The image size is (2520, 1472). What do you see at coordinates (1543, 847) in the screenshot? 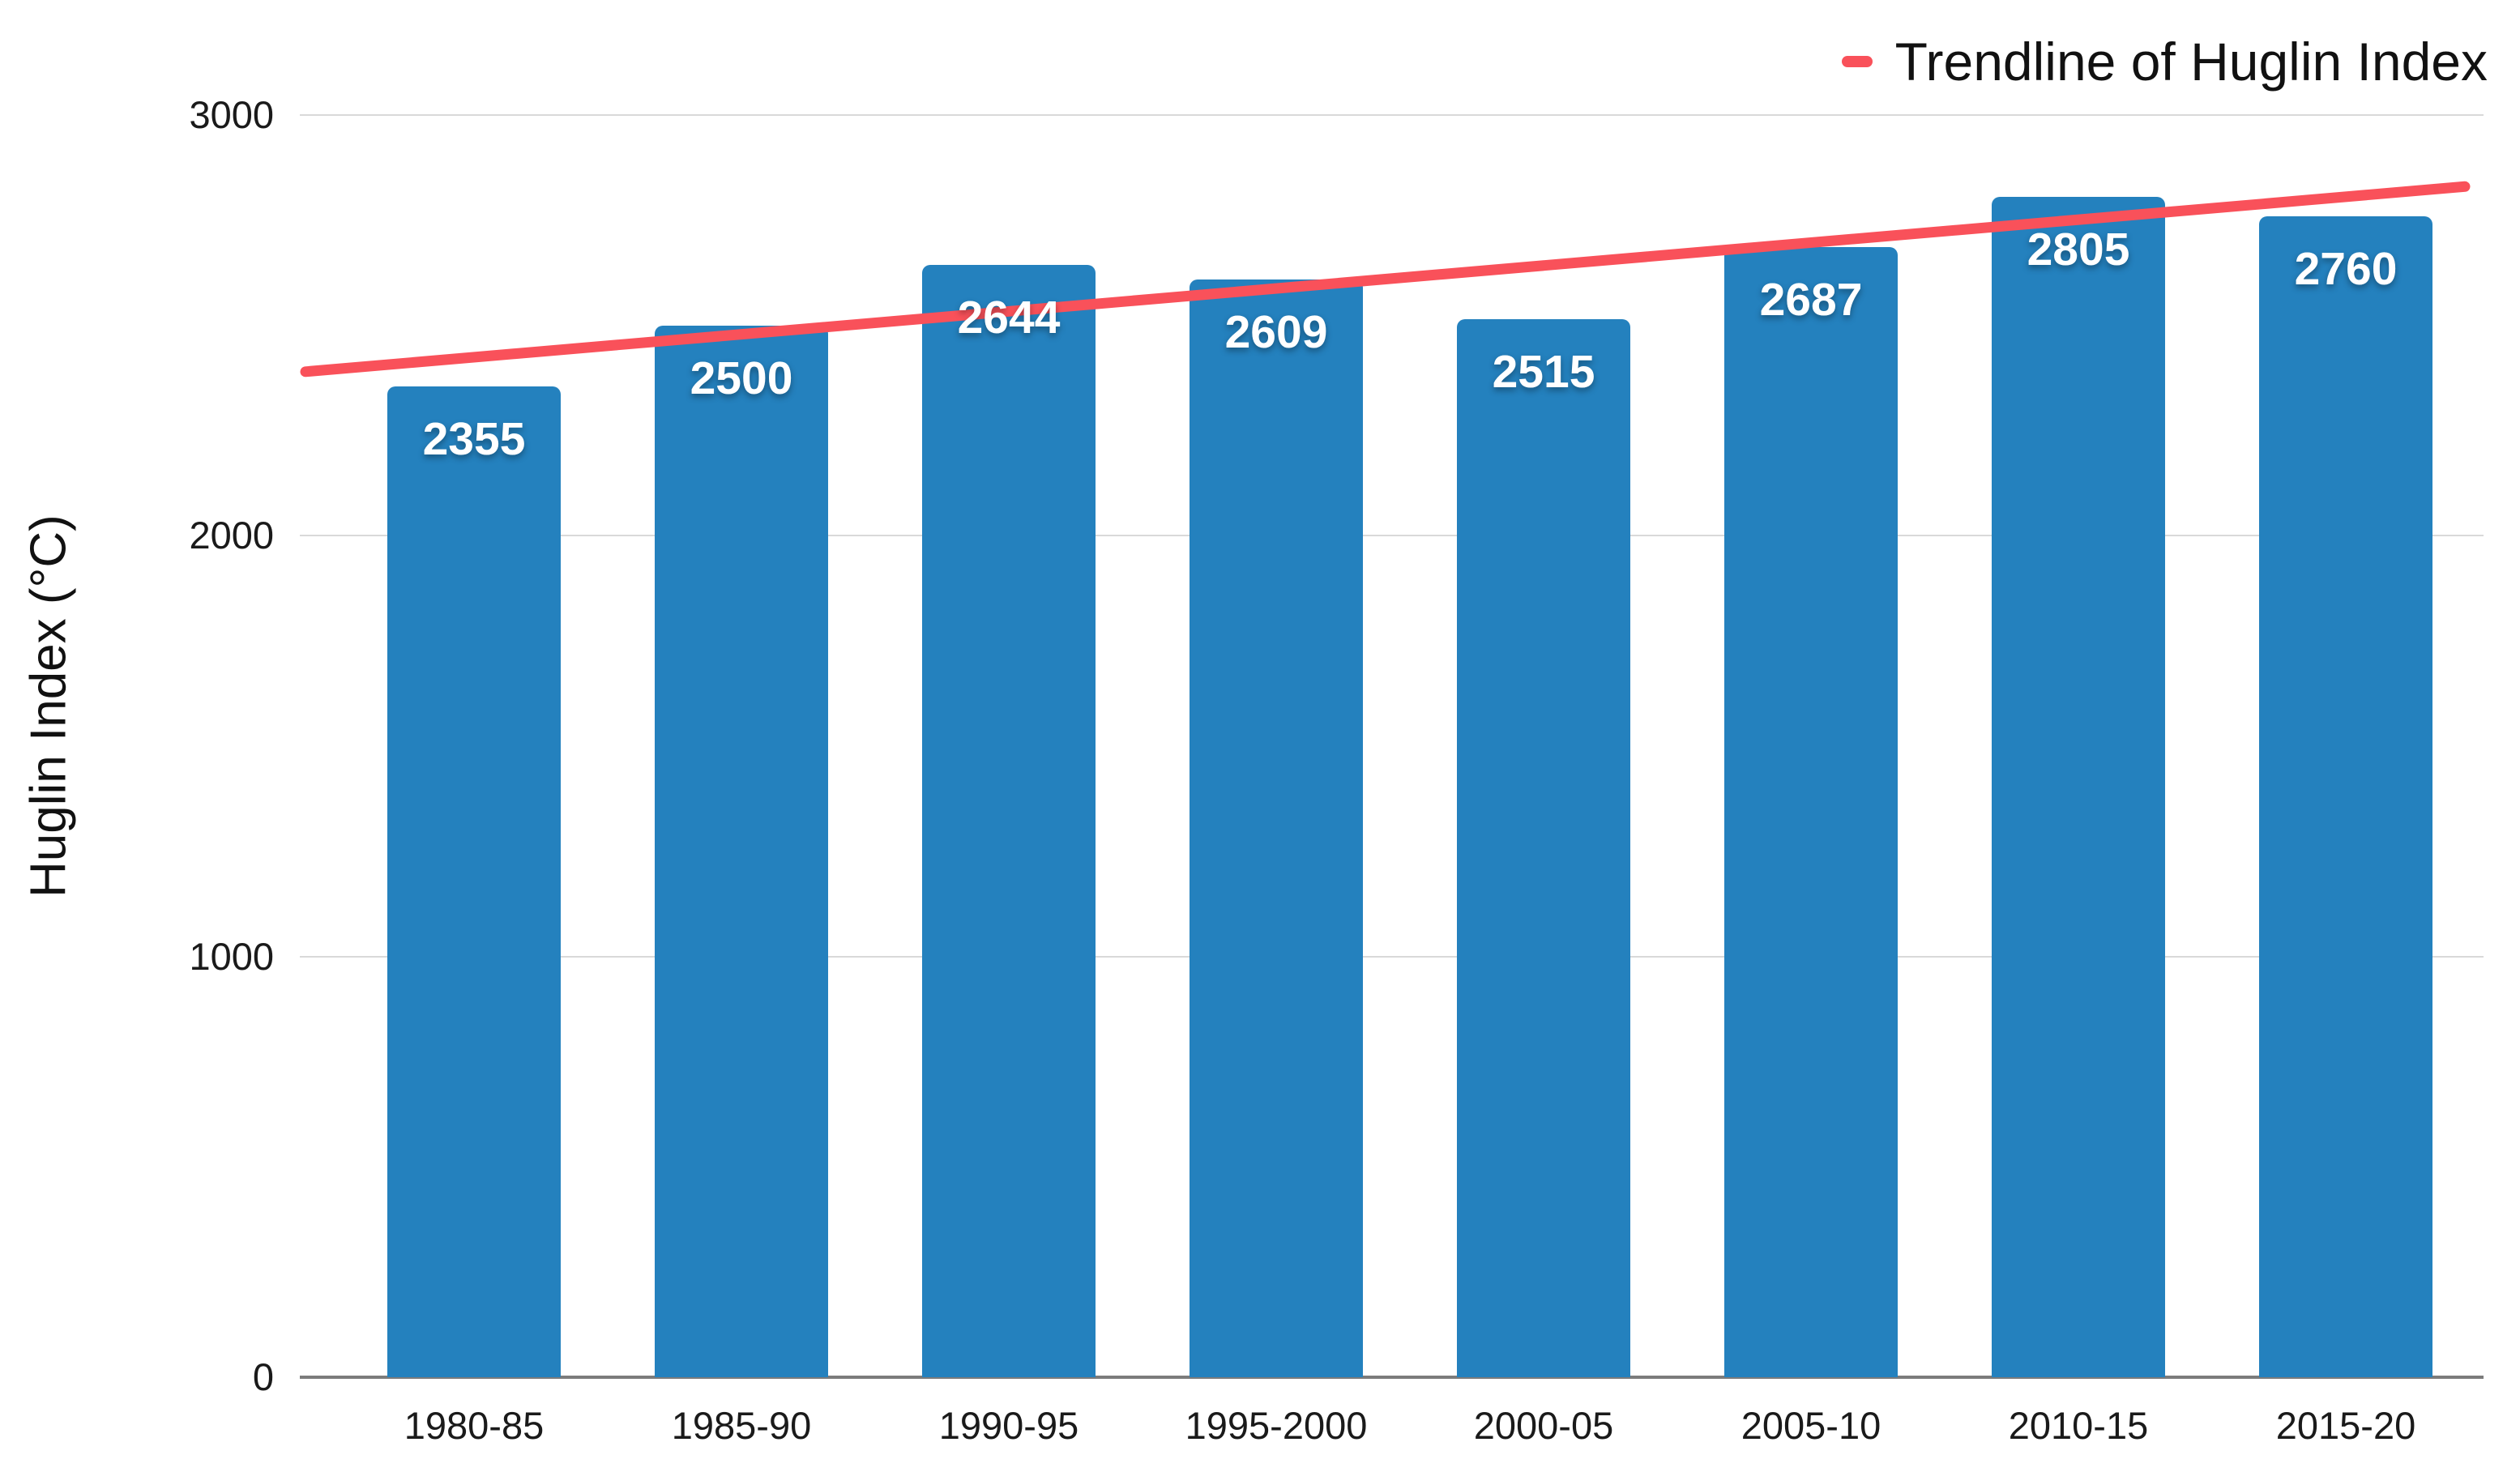
I see `bar-2000-05: 2515` at bounding box center [1543, 847].